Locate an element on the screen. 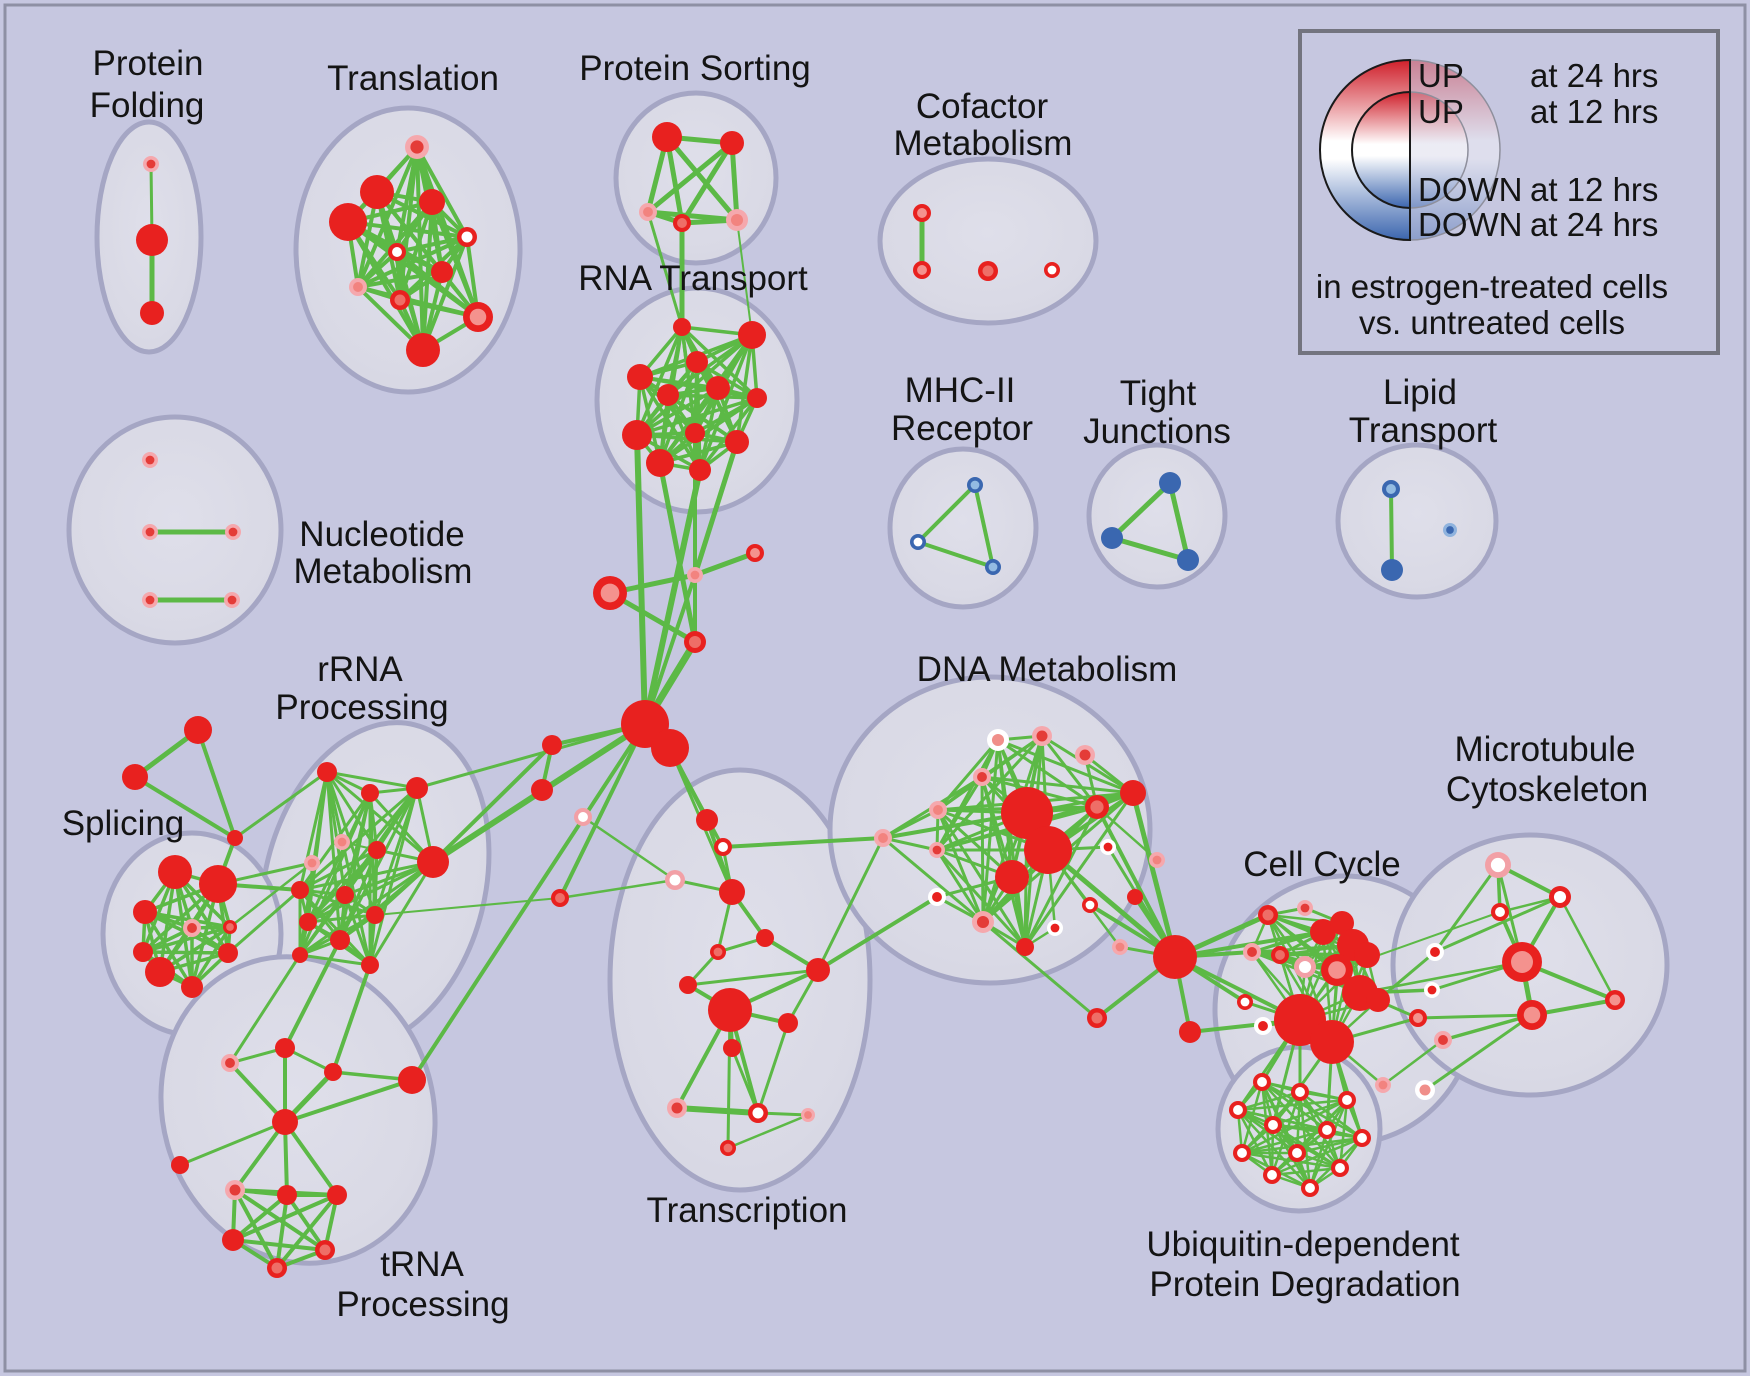 This screenshot has width=1750, height=1376. legend-direction-label: DOWN is located at coordinates (1470, 224).